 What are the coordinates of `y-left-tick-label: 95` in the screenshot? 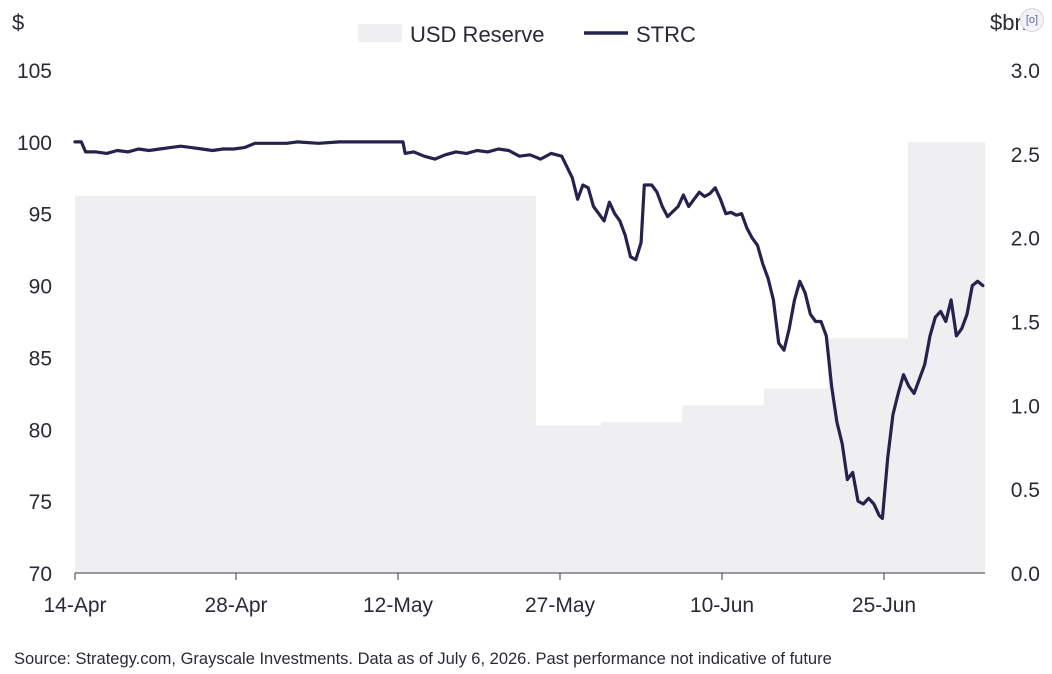 It's located at (40, 215).